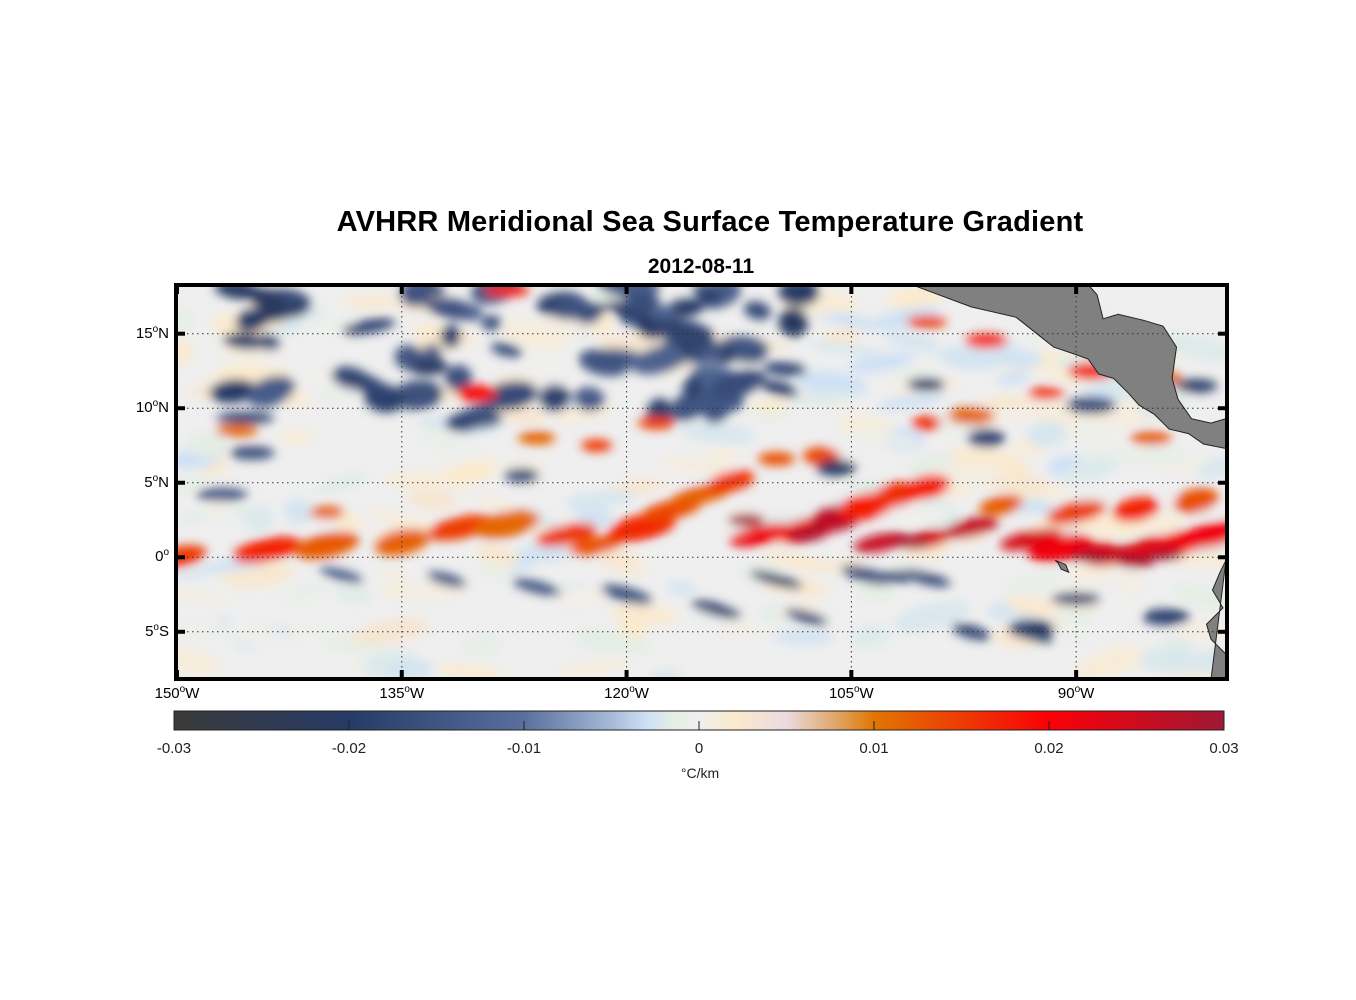 This screenshot has height=1000, width=1356. Describe the element at coordinates (1076, 693) in the screenshot. I see `x-tick-label: 90oW` at that location.